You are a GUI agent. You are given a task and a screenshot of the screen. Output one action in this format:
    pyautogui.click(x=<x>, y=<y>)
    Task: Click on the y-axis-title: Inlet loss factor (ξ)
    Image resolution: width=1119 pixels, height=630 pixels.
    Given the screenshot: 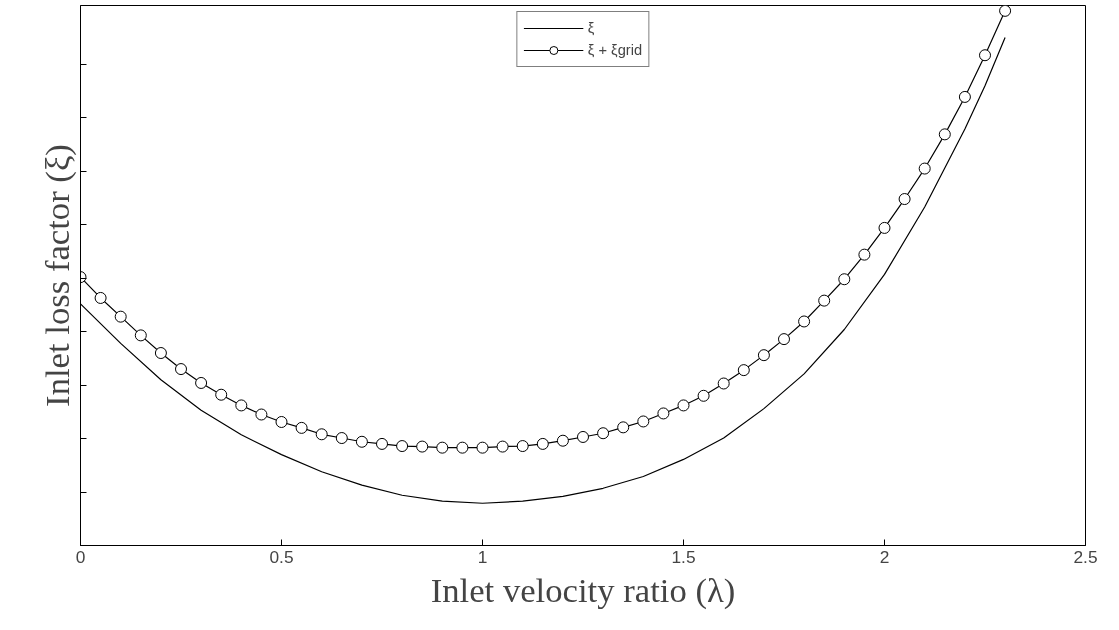 What is the action you would take?
    pyautogui.click(x=57, y=275)
    